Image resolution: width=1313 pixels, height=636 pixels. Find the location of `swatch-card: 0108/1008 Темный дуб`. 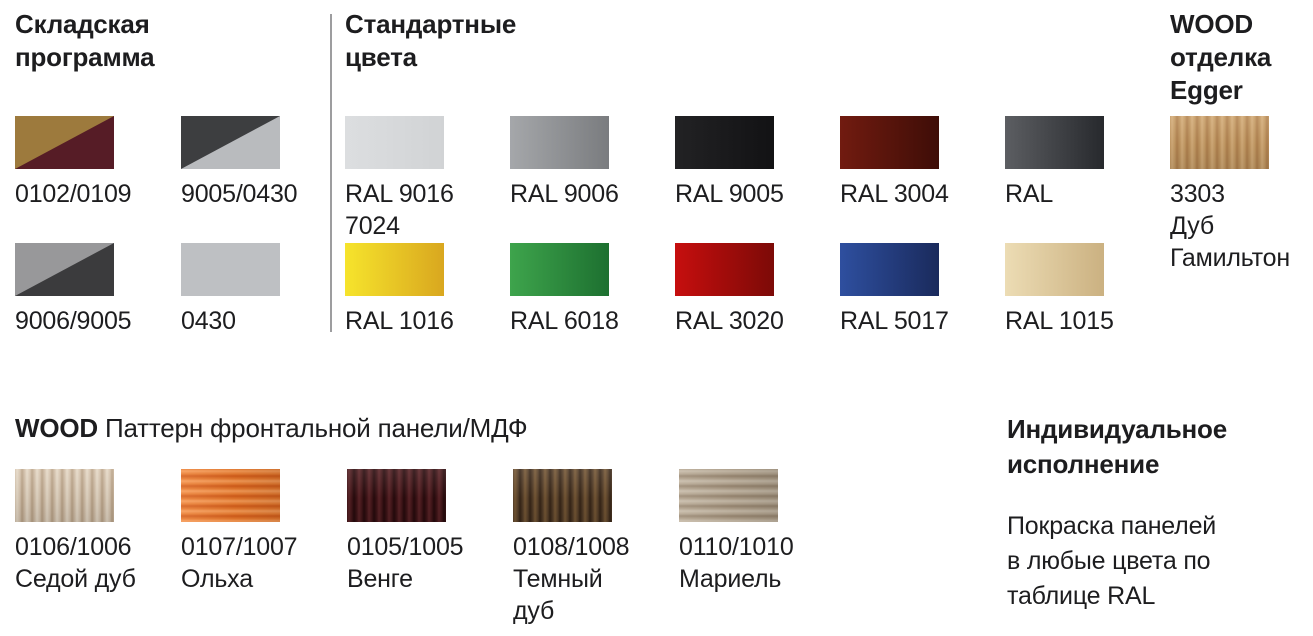

swatch-card: 0108/1008 Темный дуб is located at coordinates (596, 548).